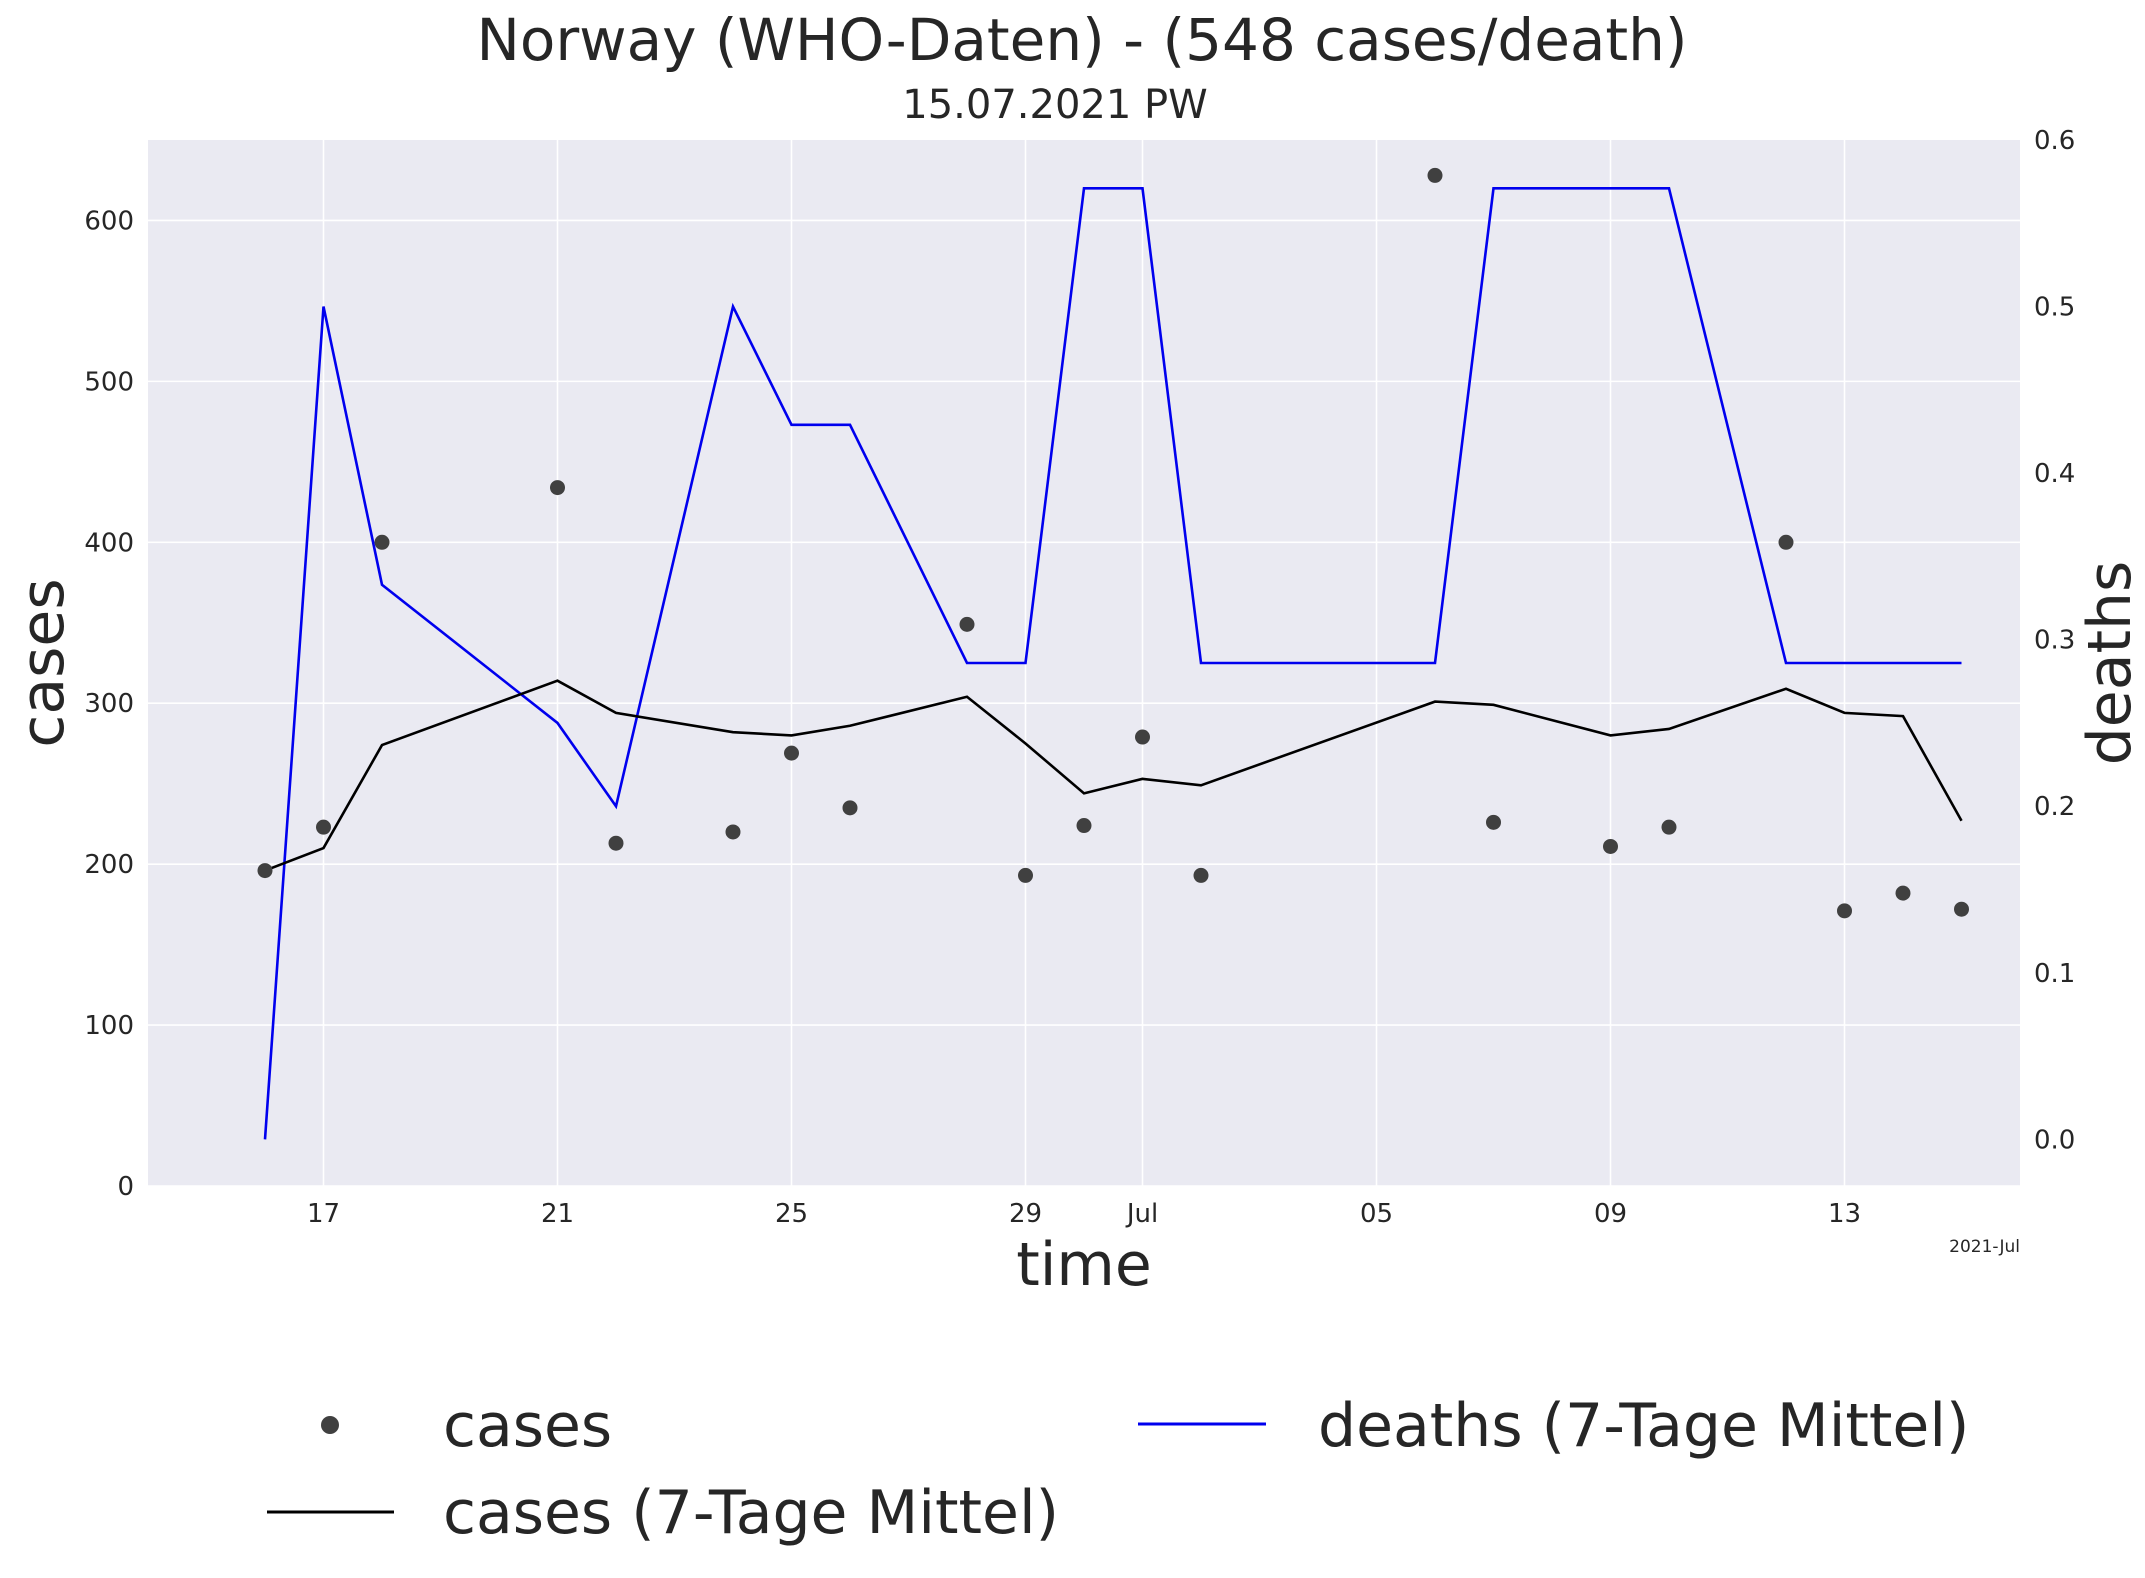  What do you see at coordinates (330, 1425) in the screenshot?
I see `legend-swatch-cases` at bounding box center [330, 1425].